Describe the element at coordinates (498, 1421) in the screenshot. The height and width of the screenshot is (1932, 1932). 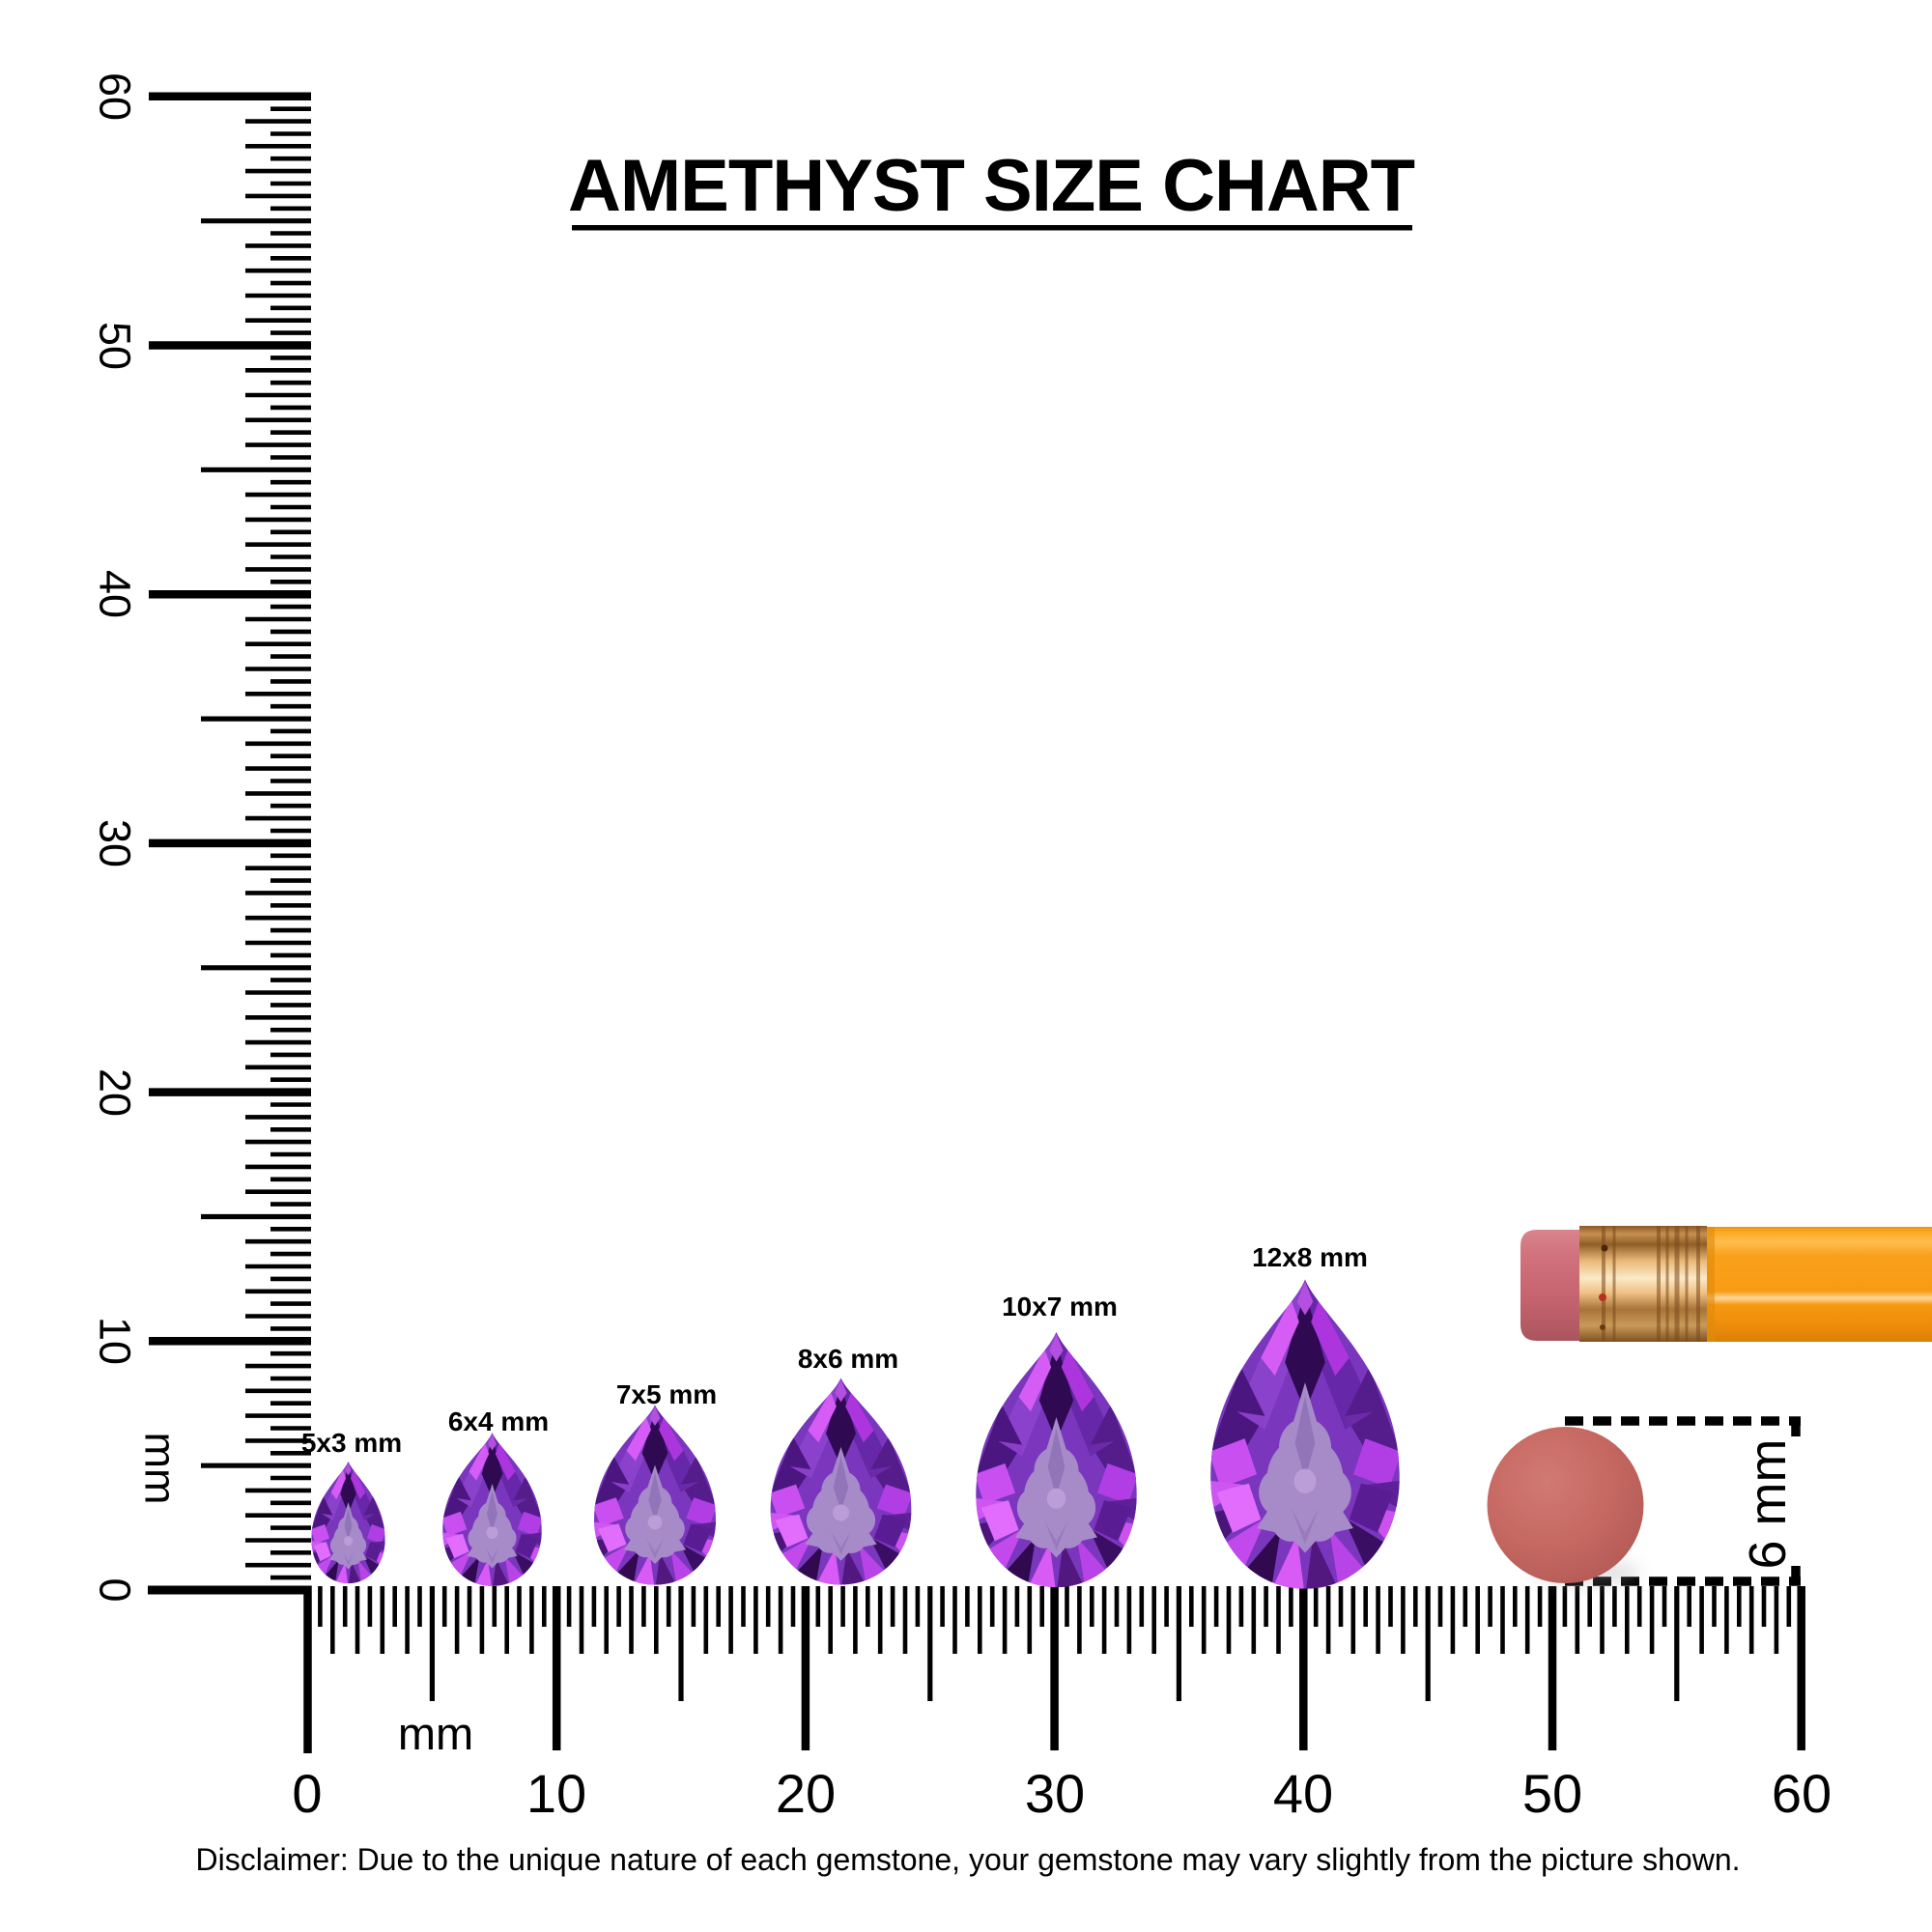
I see `svg-text: 6x4 mm` at that location.